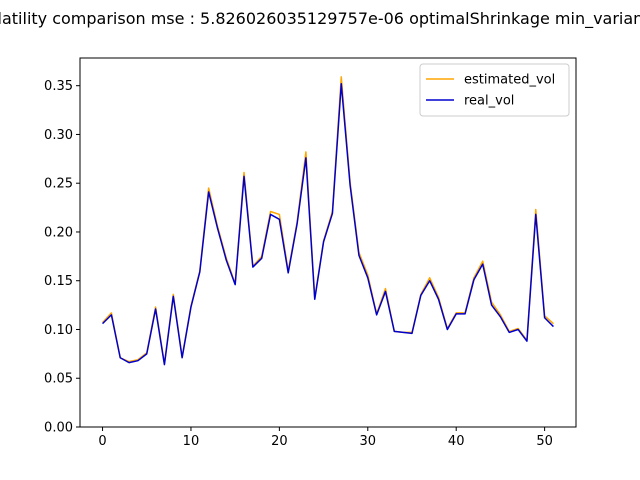 The width and height of the screenshot is (640, 480). I want to click on legend-box, so click(494, 90).